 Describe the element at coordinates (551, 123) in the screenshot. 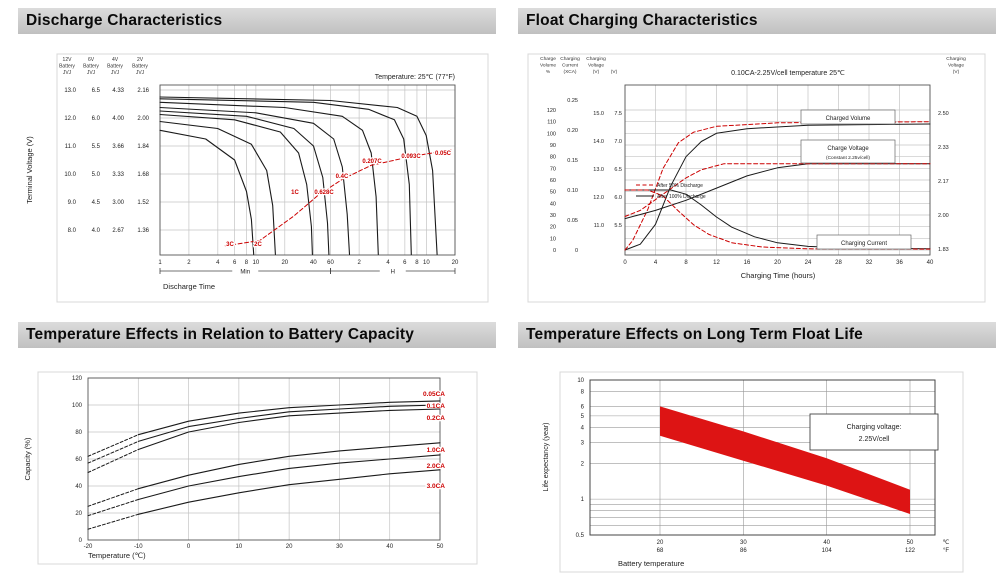

I see `y-tick-label: 110` at that location.